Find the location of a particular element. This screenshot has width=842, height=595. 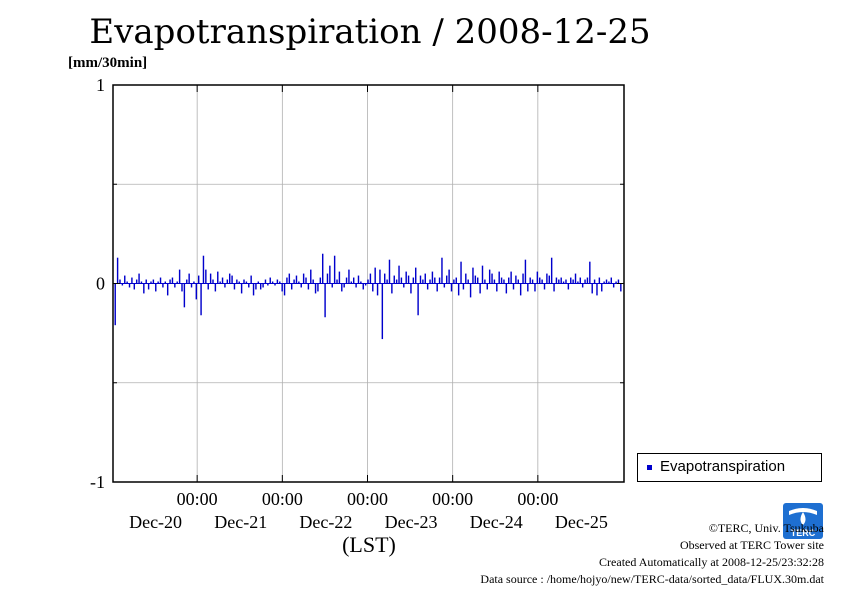

legend-label: Evapotranspiration is located at coordinates (723, 466).